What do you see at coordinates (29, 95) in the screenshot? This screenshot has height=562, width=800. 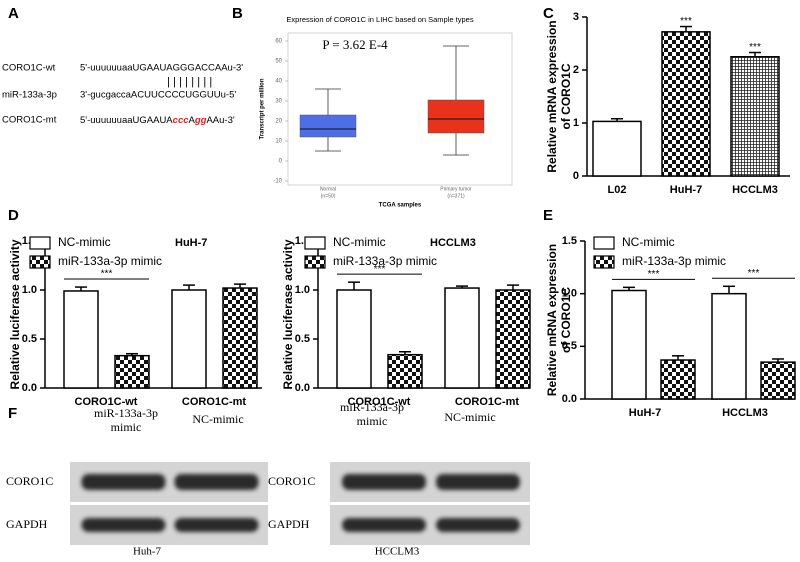 I see `sequence-name: miR-133a-3p` at bounding box center [29, 95].